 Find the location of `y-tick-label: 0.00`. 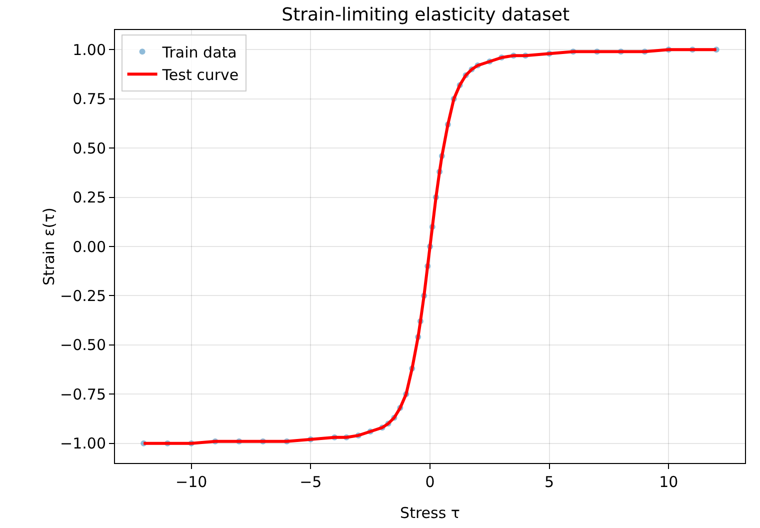

y-tick-label: 0.00 is located at coordinates (89, 247).